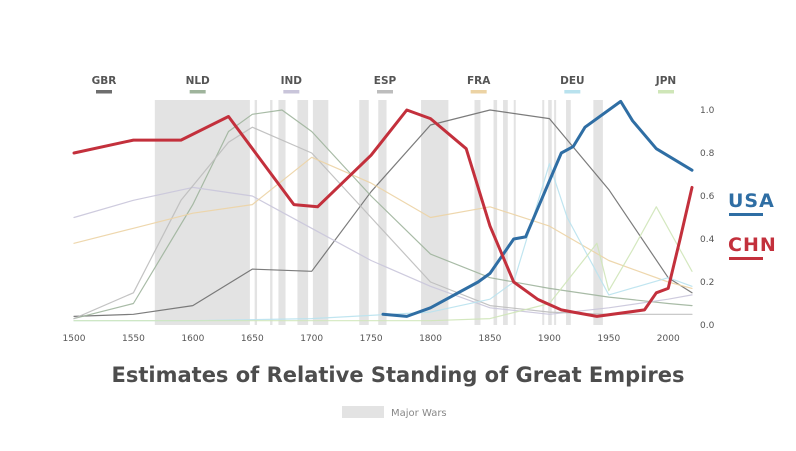 The image size is (796, 451). I want to click on x-tick-label: 1850, so click(490, 339).